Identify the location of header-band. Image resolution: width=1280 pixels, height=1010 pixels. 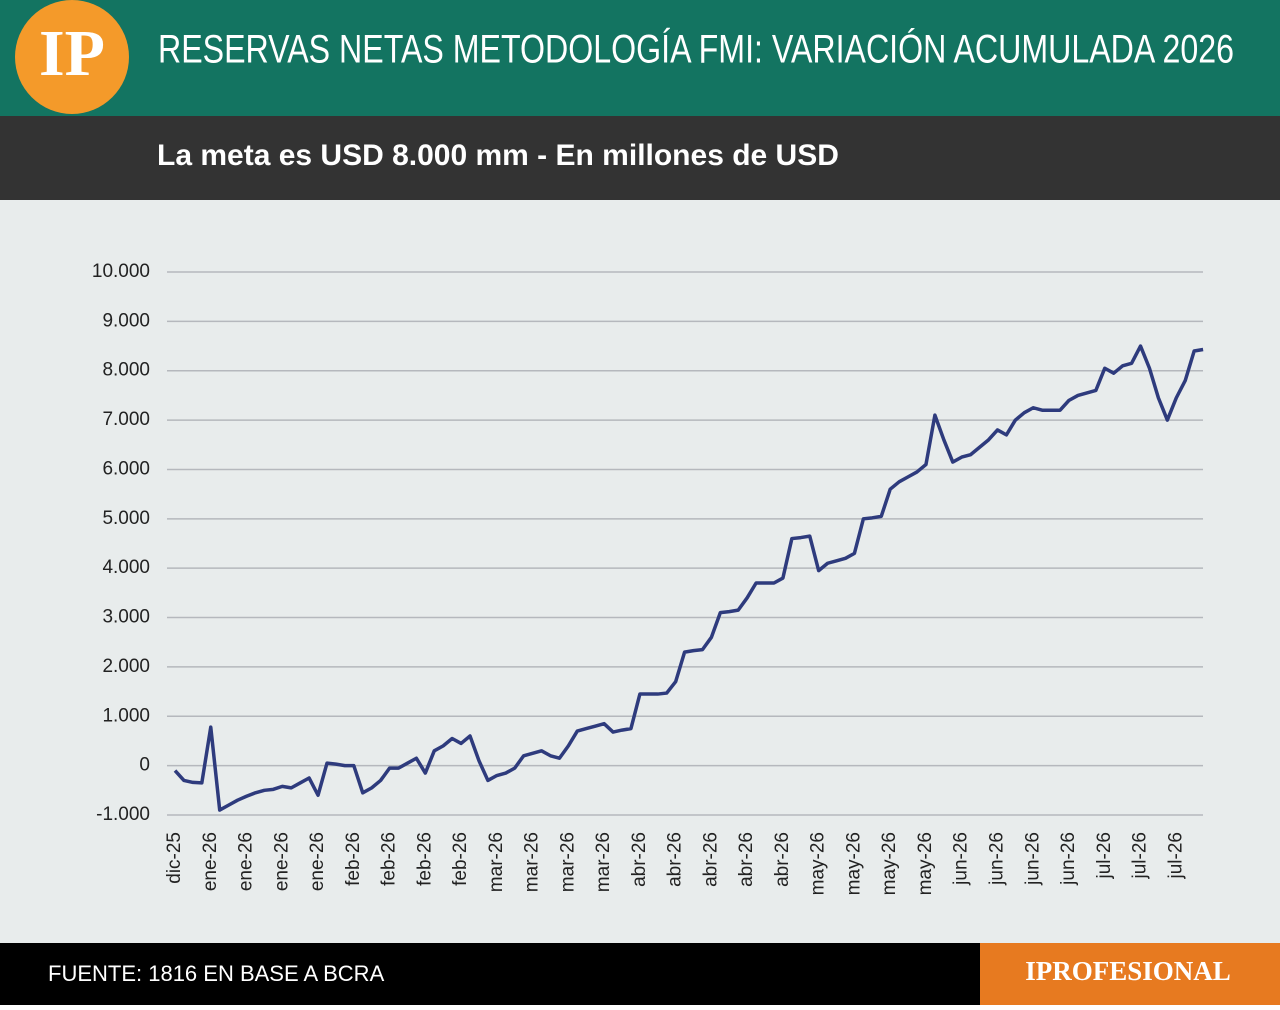
(640, 58).